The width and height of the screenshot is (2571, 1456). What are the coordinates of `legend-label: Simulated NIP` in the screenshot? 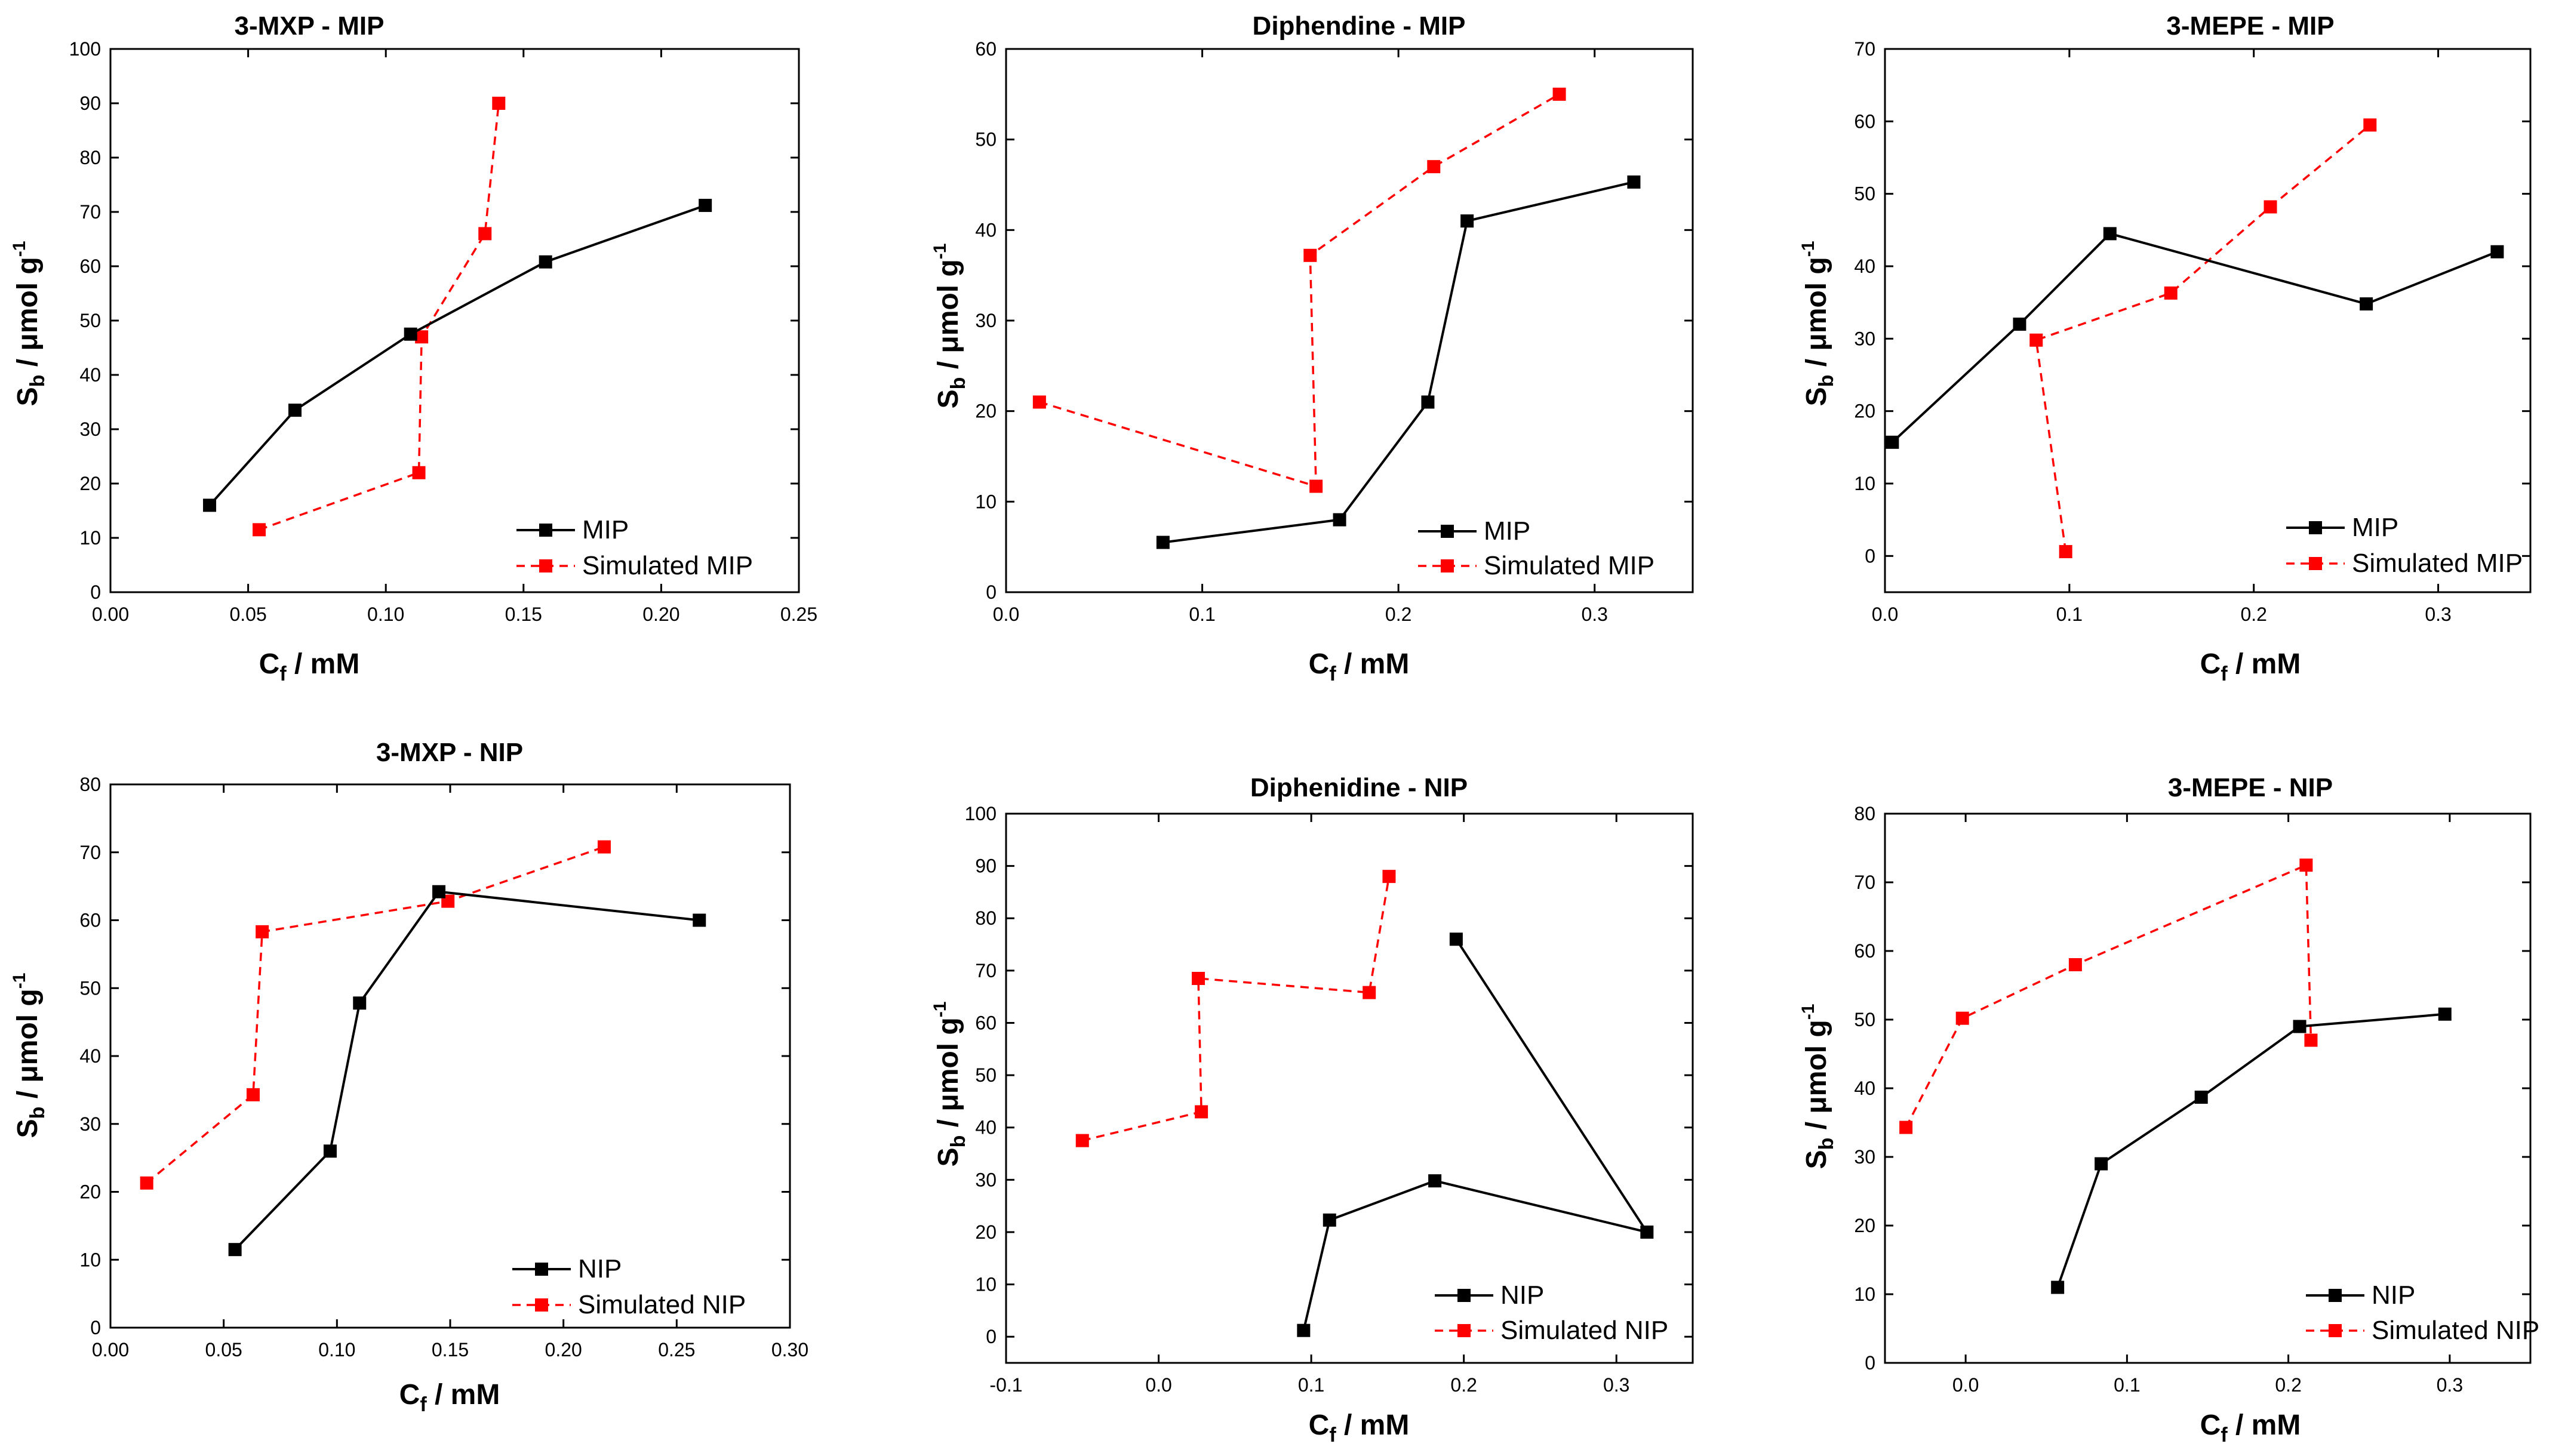 It's located at (1584, 1331).